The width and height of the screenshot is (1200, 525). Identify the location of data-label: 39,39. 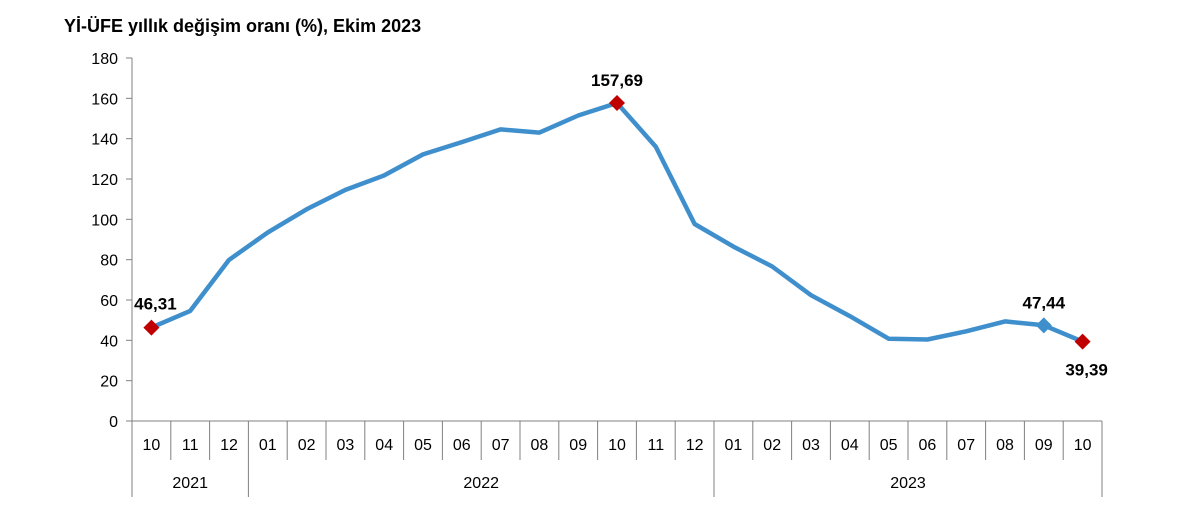
(1086, 370).